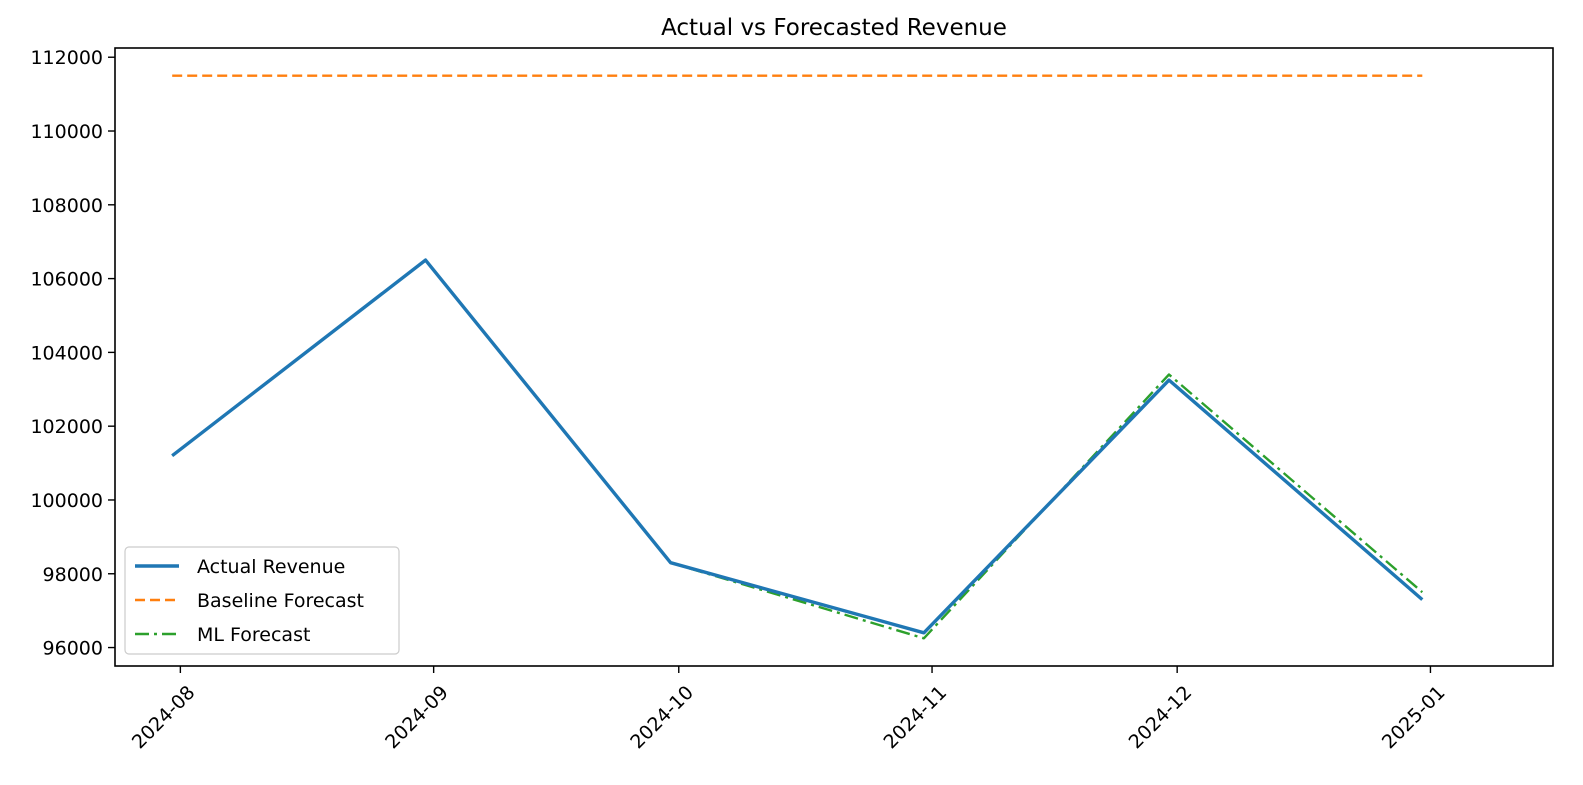 This screenshot has width=1583, height=785. I want to click on y-tick-label: 108000, so click(66, 206).